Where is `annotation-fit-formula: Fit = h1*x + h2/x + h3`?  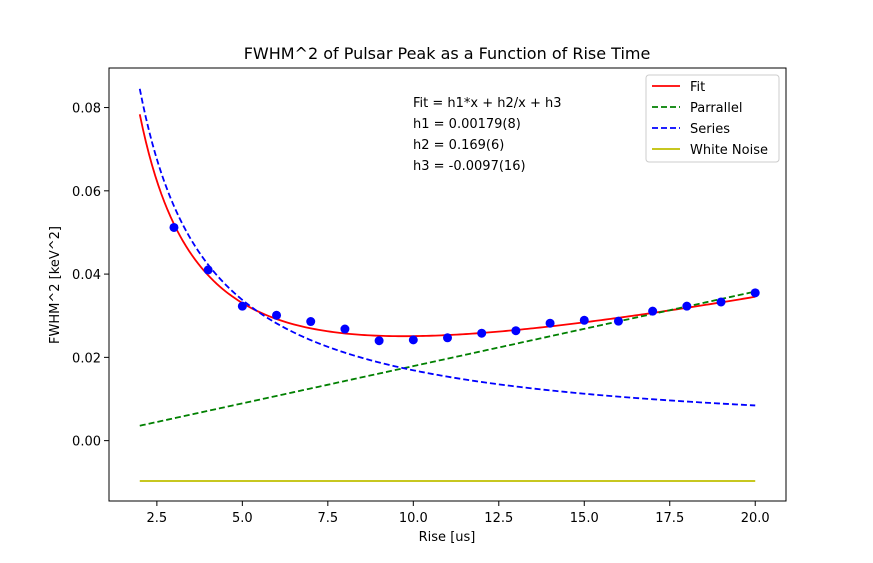
annotation-fit-formula: Fit = h1*x + h2/x + h3 is located at coordinates (487, 103).